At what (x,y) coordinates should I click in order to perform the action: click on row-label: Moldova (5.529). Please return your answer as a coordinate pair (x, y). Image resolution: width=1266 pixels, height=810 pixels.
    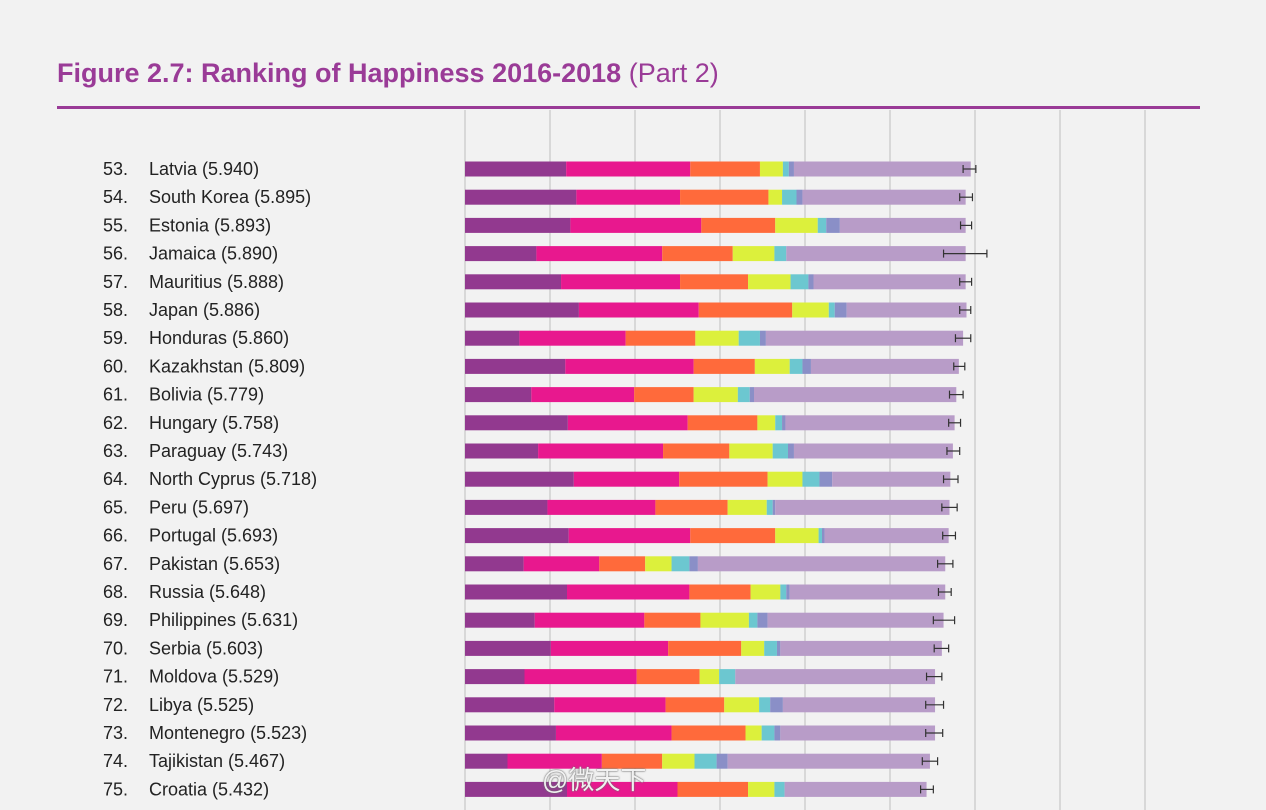
    Looking at the image, I should click on (214, 677).